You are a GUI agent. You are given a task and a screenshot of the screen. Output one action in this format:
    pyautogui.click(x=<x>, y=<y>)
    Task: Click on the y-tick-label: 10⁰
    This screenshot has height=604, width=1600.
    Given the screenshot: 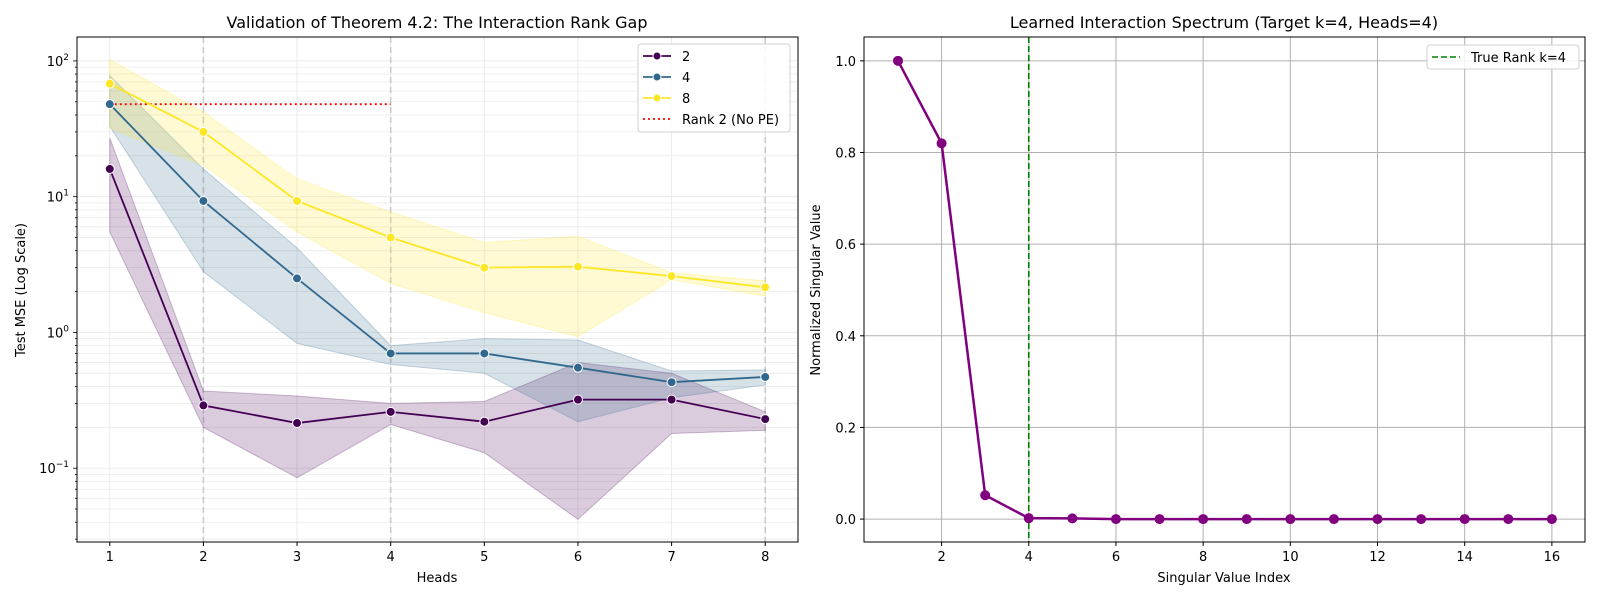 What is the action you would take?
    pyautogui.click(x=58, y=332)
    